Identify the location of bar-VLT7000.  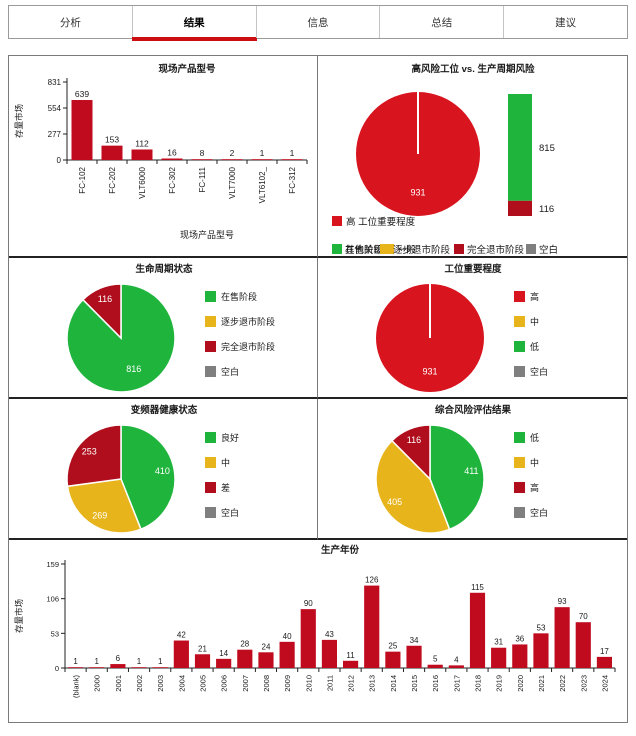
(232, 159).